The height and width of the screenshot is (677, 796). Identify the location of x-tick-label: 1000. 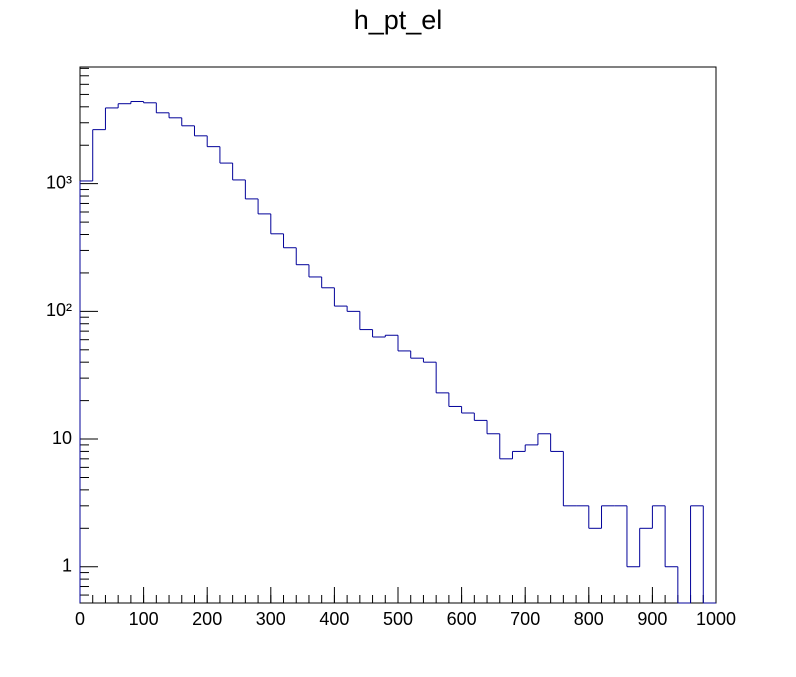
(716, 619).